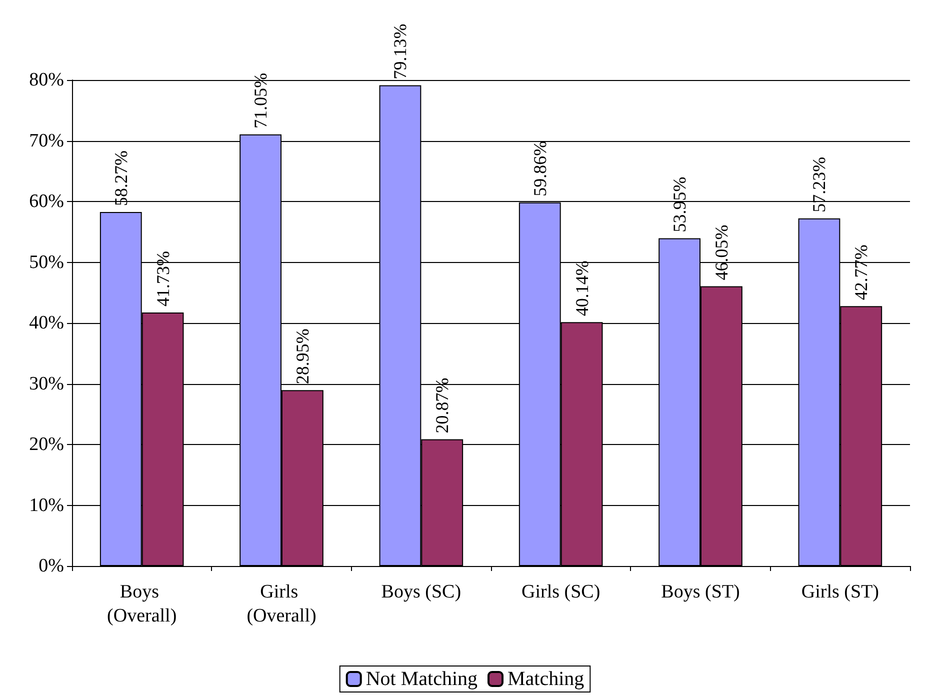  Describe the element at coordinates (680, 204) in the screenshot. I see `data-label: 53.95%` at that location.